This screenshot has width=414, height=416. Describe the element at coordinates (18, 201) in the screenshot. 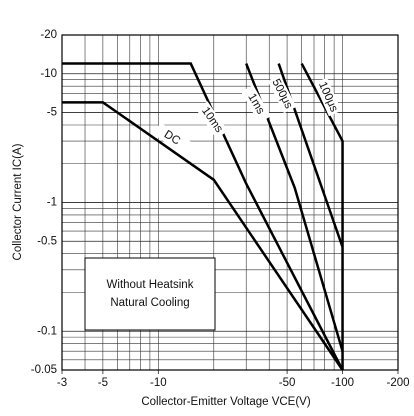

I see `y-axis-title: Collector Current IC(A)` at that location.